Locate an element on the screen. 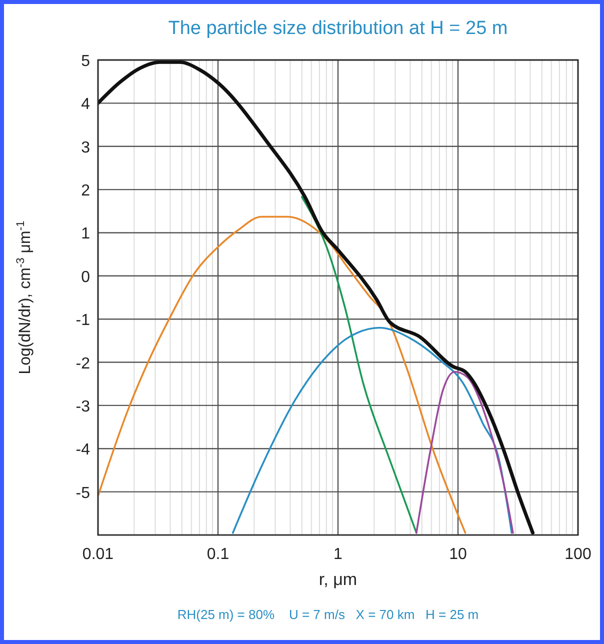  y-tick-label: 4 is located at coordinates (85, 105).